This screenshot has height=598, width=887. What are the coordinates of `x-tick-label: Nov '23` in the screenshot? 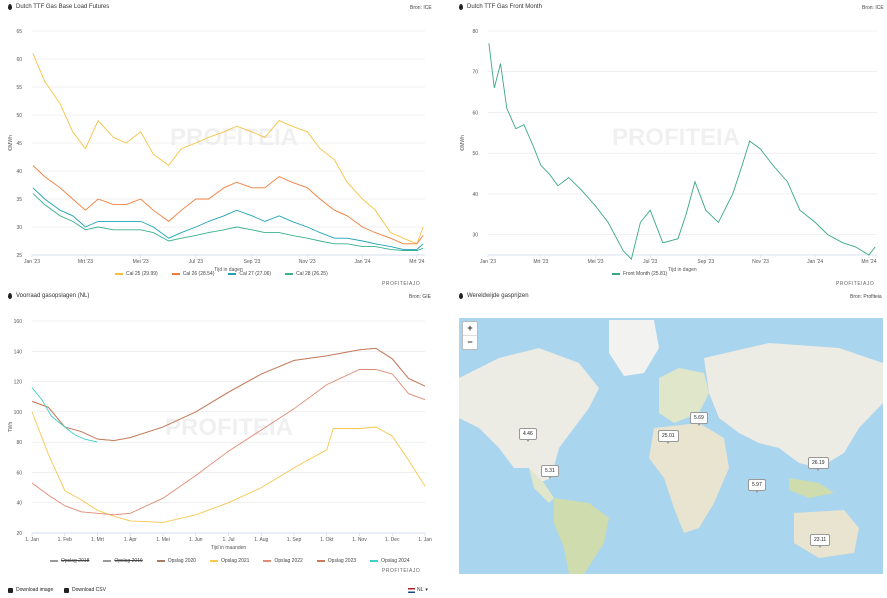 It's located at (760, 262).